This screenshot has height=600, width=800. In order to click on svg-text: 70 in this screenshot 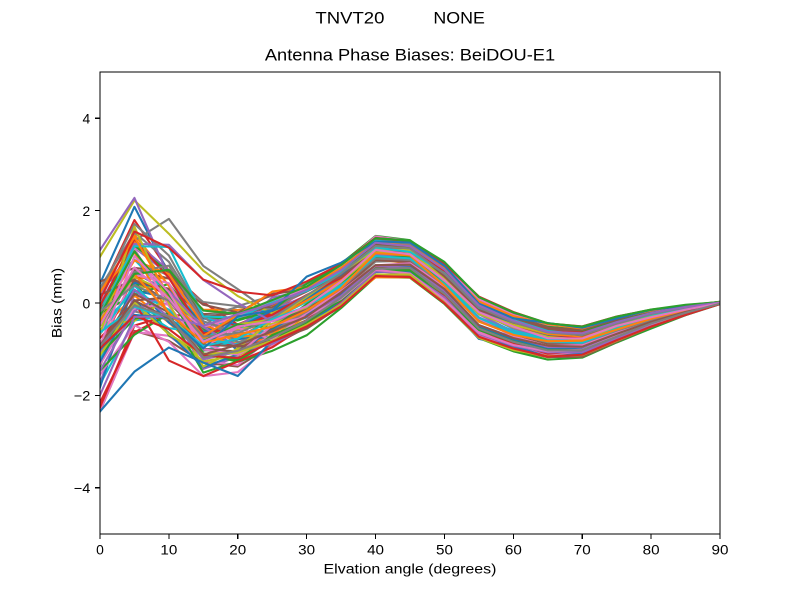, I will do `click(582, 549)`.